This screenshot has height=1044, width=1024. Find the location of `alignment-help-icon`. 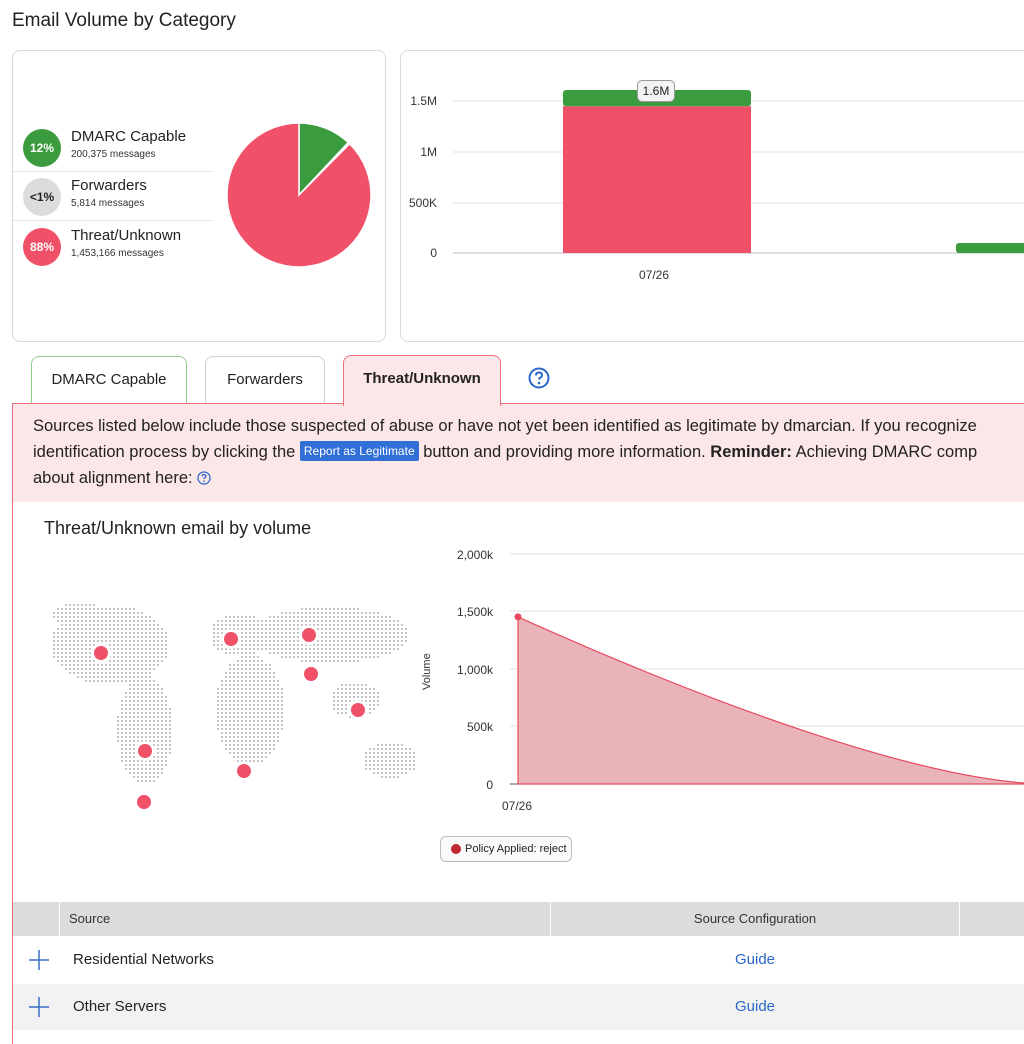

alignment-help-icon is located at coordinates (204, 478).